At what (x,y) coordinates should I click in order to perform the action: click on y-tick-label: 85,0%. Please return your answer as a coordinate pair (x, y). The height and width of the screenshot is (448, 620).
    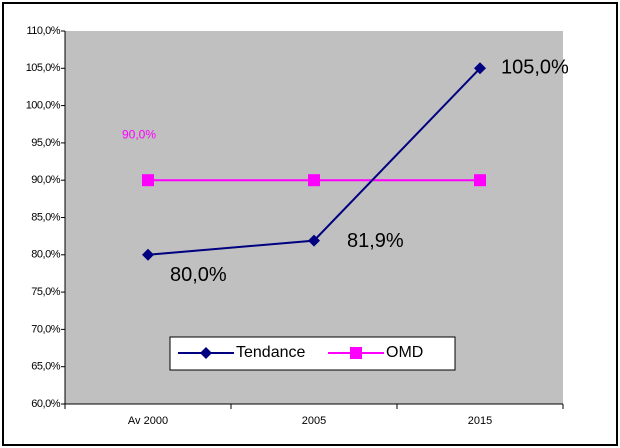
    Looking at the image, I should click on (45, 217).